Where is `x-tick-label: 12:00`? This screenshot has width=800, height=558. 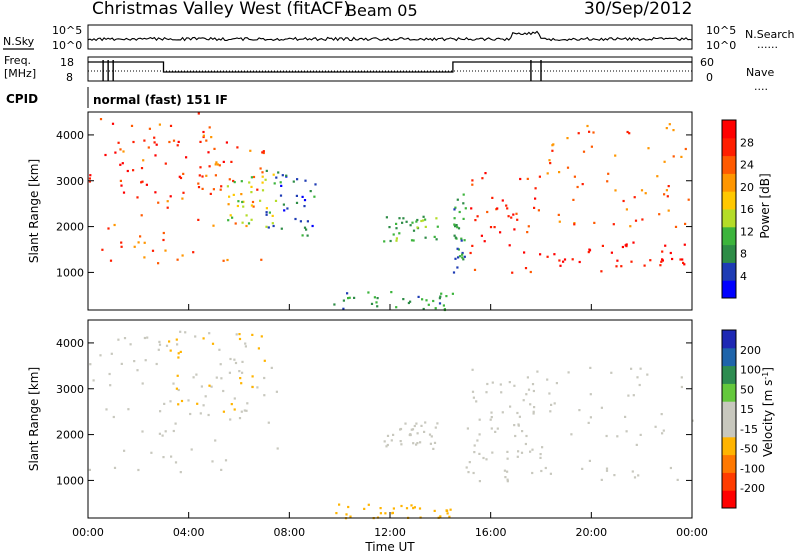 x-tick-label: 12:00 is located at coordinates (390, 532).